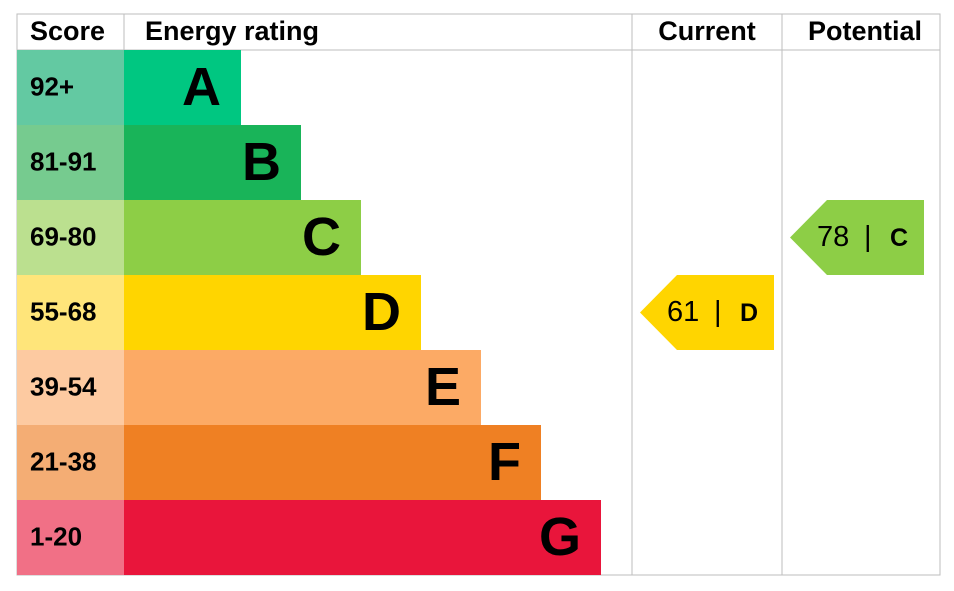  I want to click on header-potential: Potential, so click(865, 31).